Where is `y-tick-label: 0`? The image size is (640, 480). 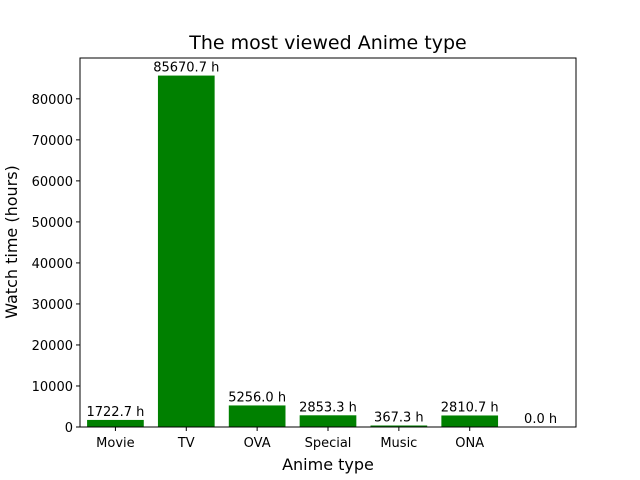
y-tick-label: 0 is located at coordinates (69, 428).